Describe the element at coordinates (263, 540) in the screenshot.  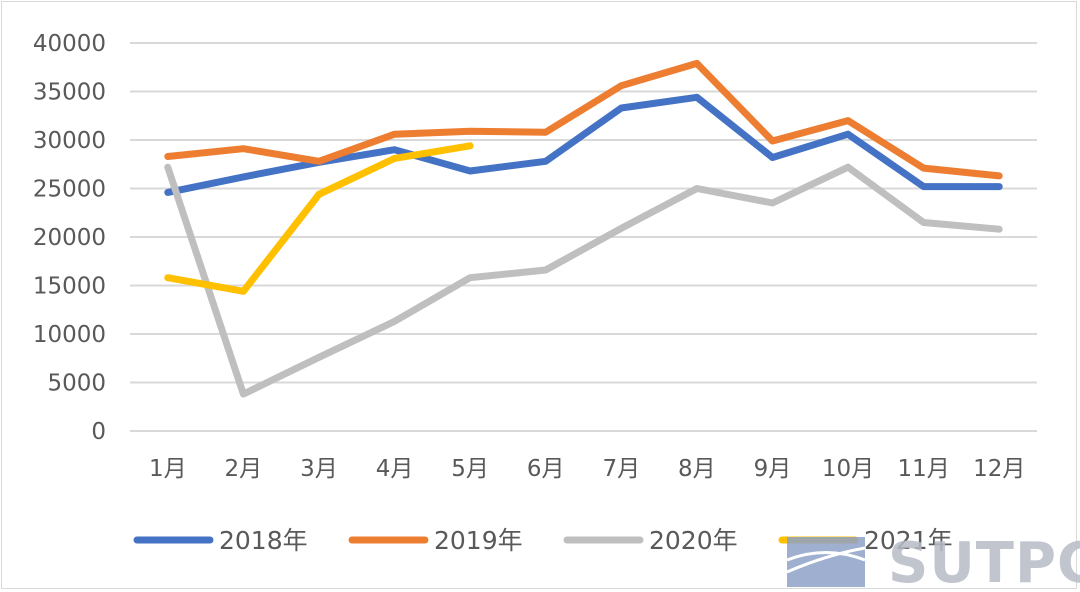
I see `legend-label: 2018年` at that location.